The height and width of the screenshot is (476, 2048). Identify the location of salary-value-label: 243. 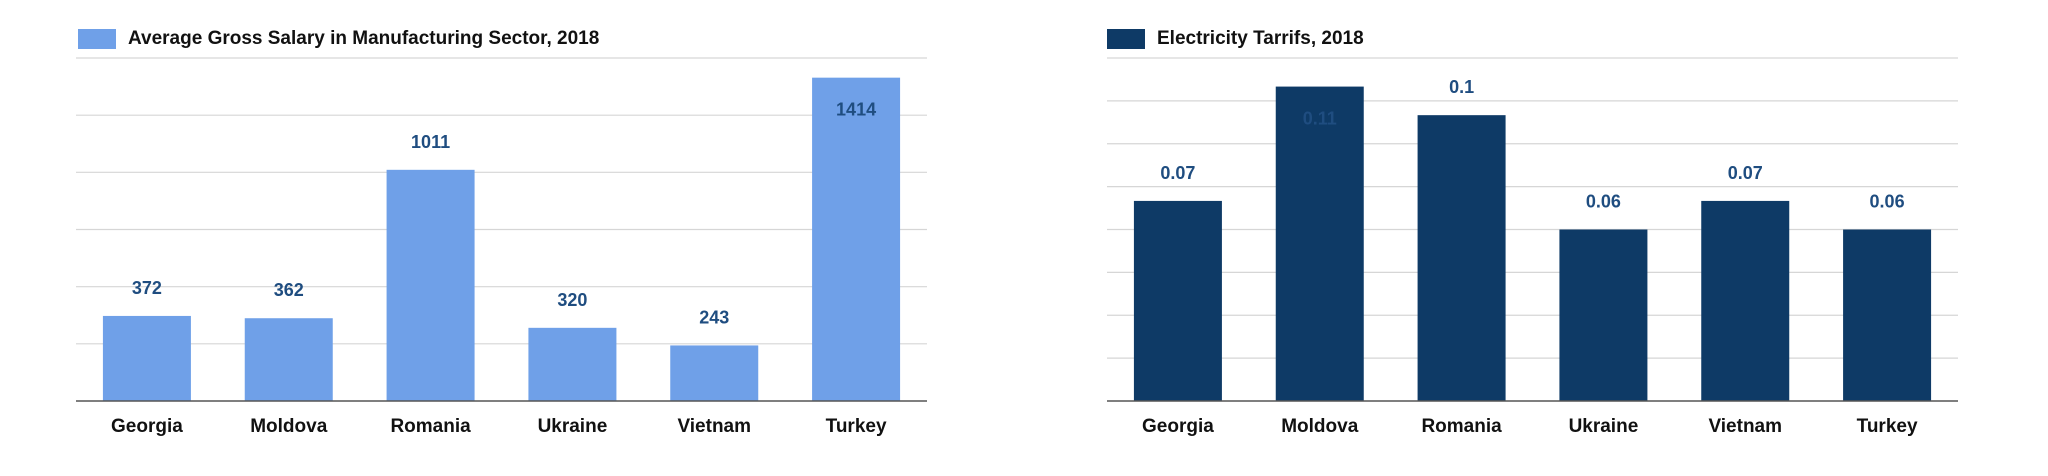
(714, 317).